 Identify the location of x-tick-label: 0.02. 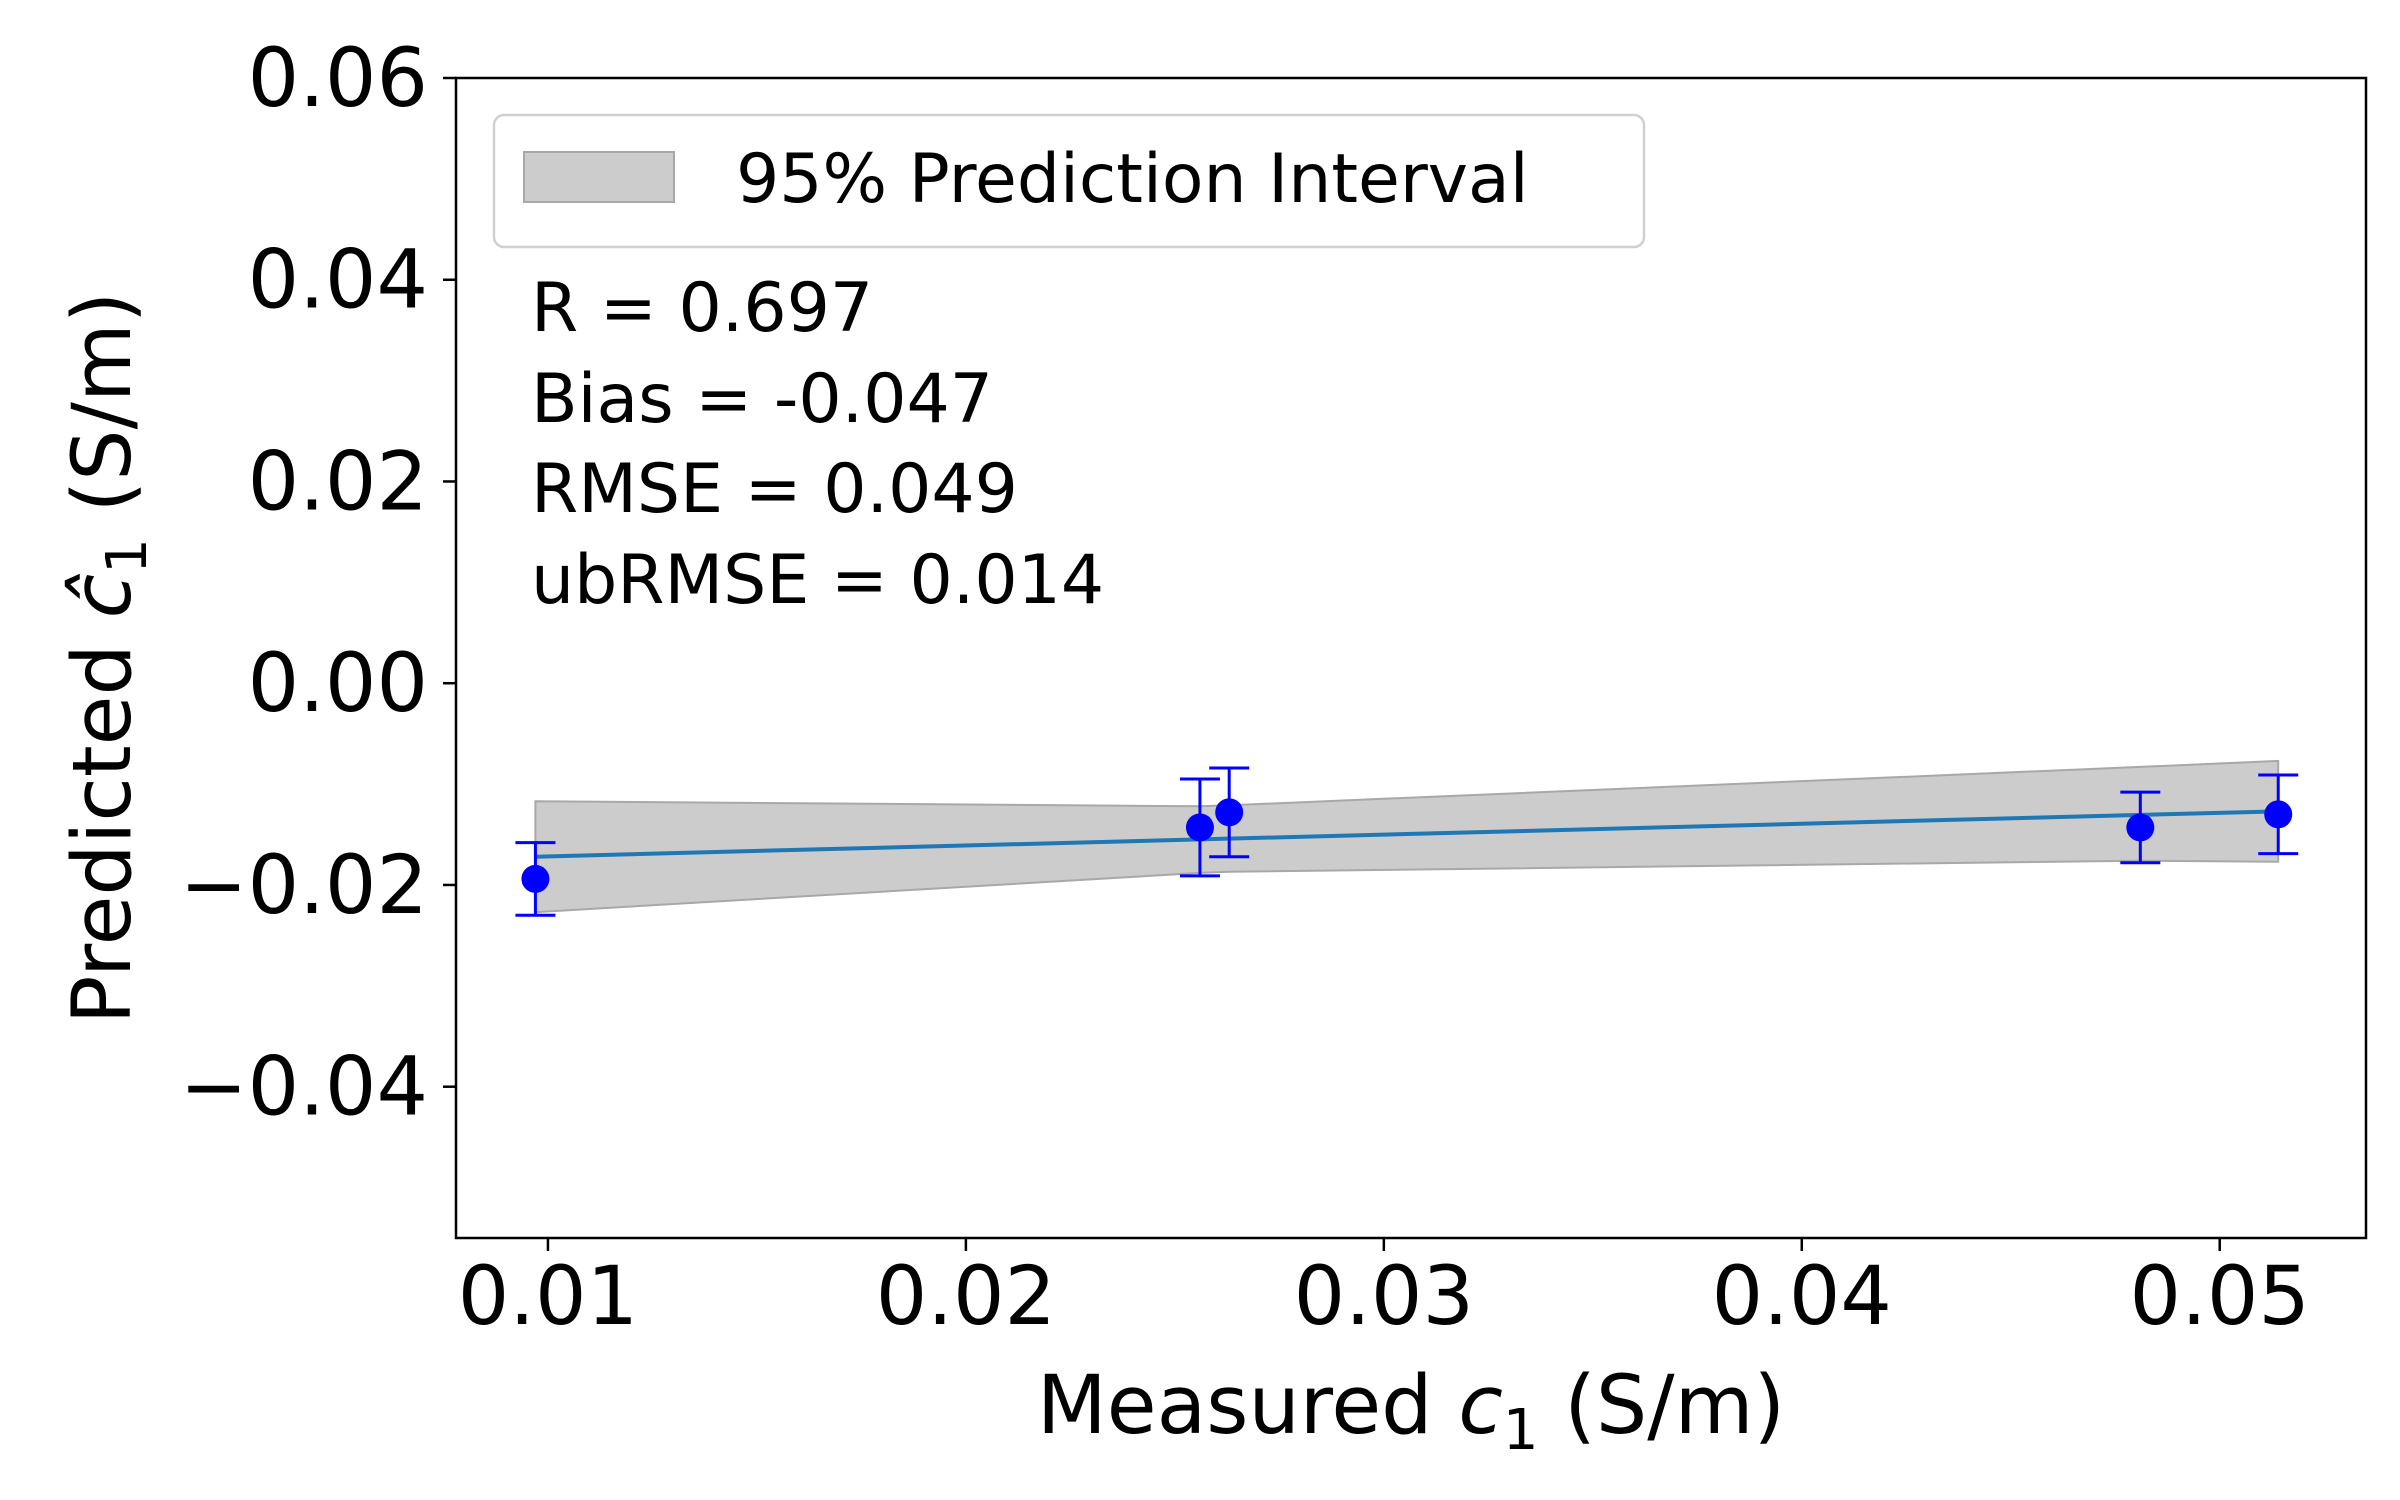
(966, 1297).